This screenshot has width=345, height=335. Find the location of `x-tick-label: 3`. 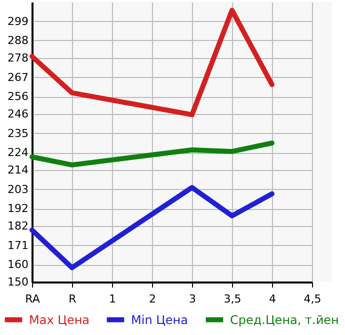

x-tick-label: 3 is located at coordinates (192, 299).